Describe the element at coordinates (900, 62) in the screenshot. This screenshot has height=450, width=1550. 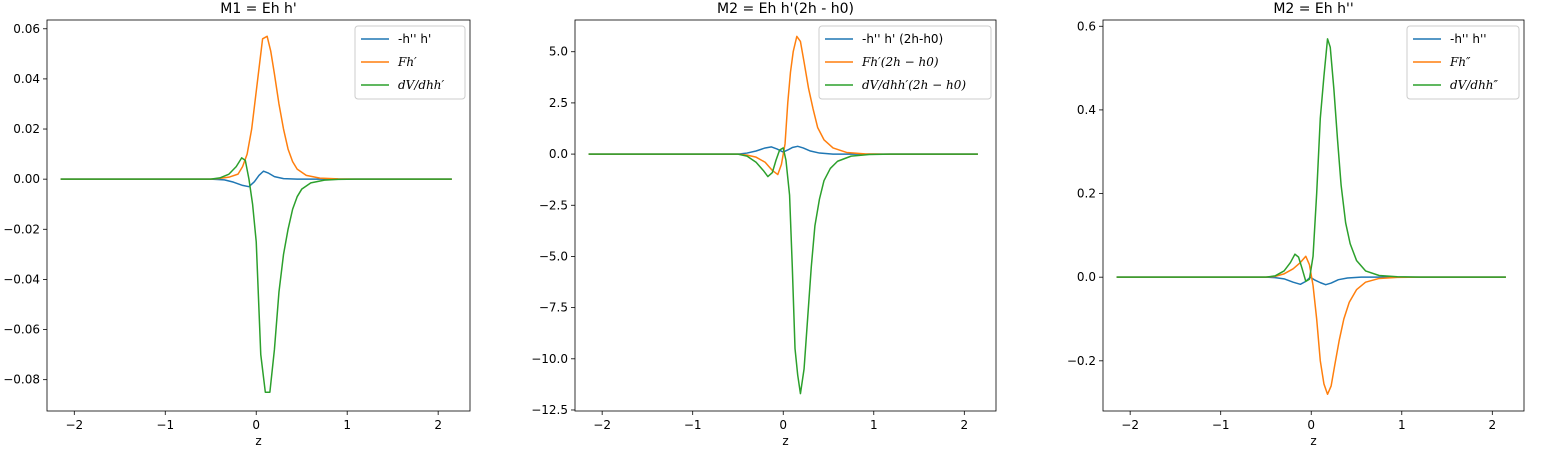
I see `legend-label: Fh′(2h − h0)` at that location.